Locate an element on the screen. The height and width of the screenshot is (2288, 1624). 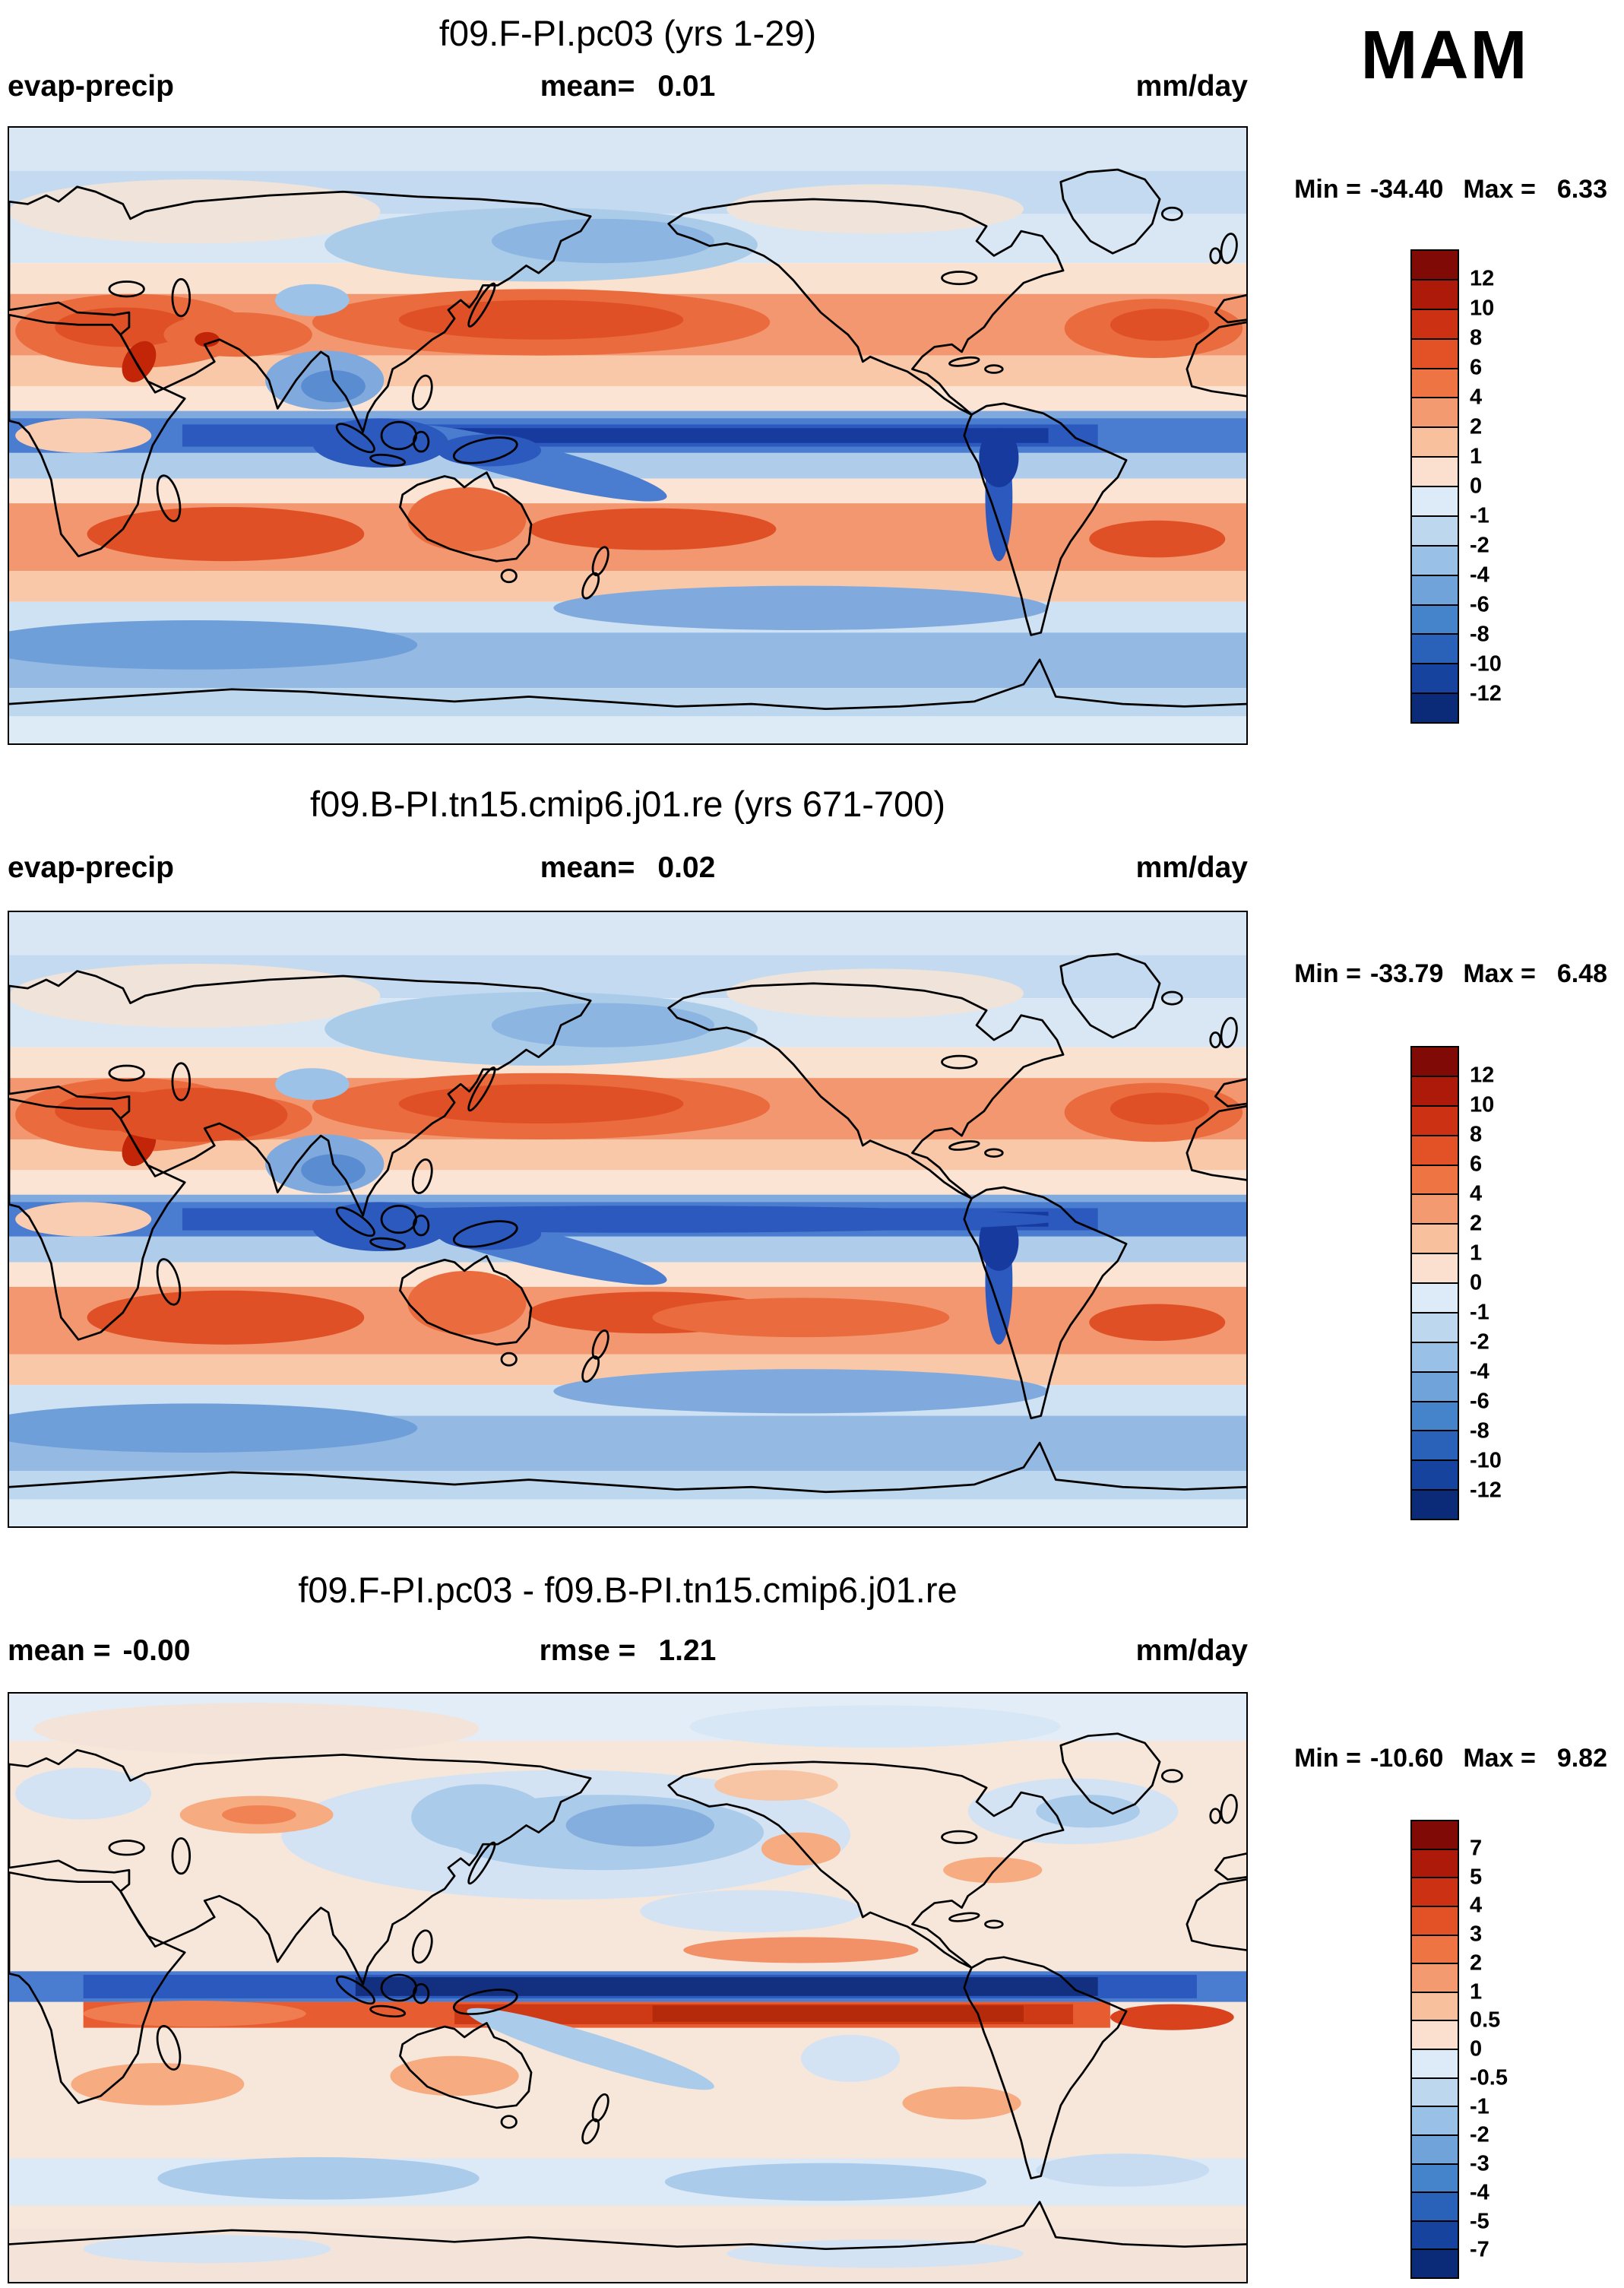
colorbar-panel-3-labels: 7 5 4 3 2 1 0.5 0 -0.5 -1 -2 -3 -4 -5 -7 is located at coordinates (1523, 2049).